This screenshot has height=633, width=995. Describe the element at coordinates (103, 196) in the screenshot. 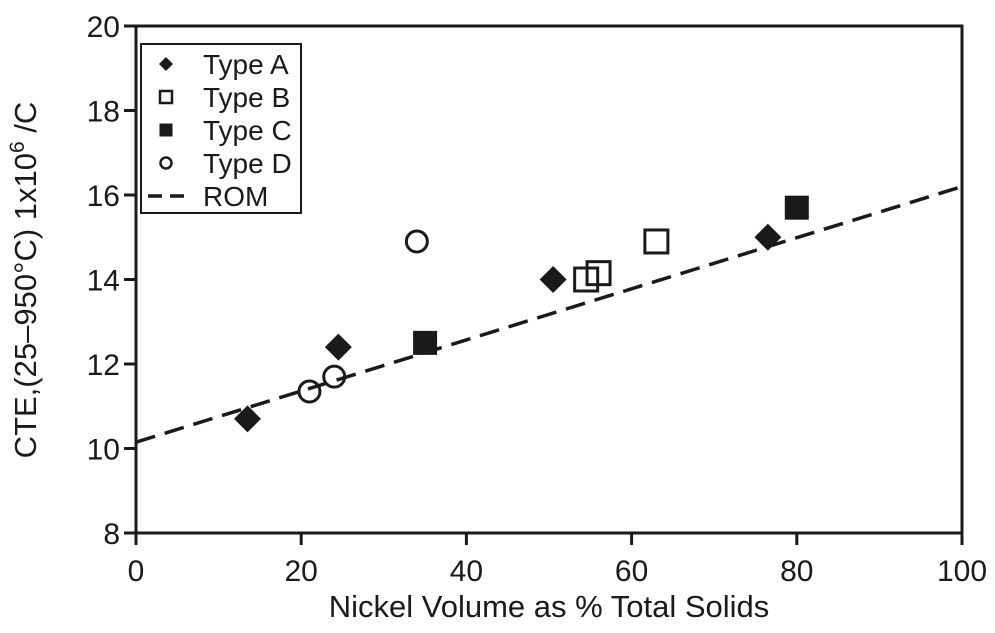

I see `y-tick-label: 16` at that location.